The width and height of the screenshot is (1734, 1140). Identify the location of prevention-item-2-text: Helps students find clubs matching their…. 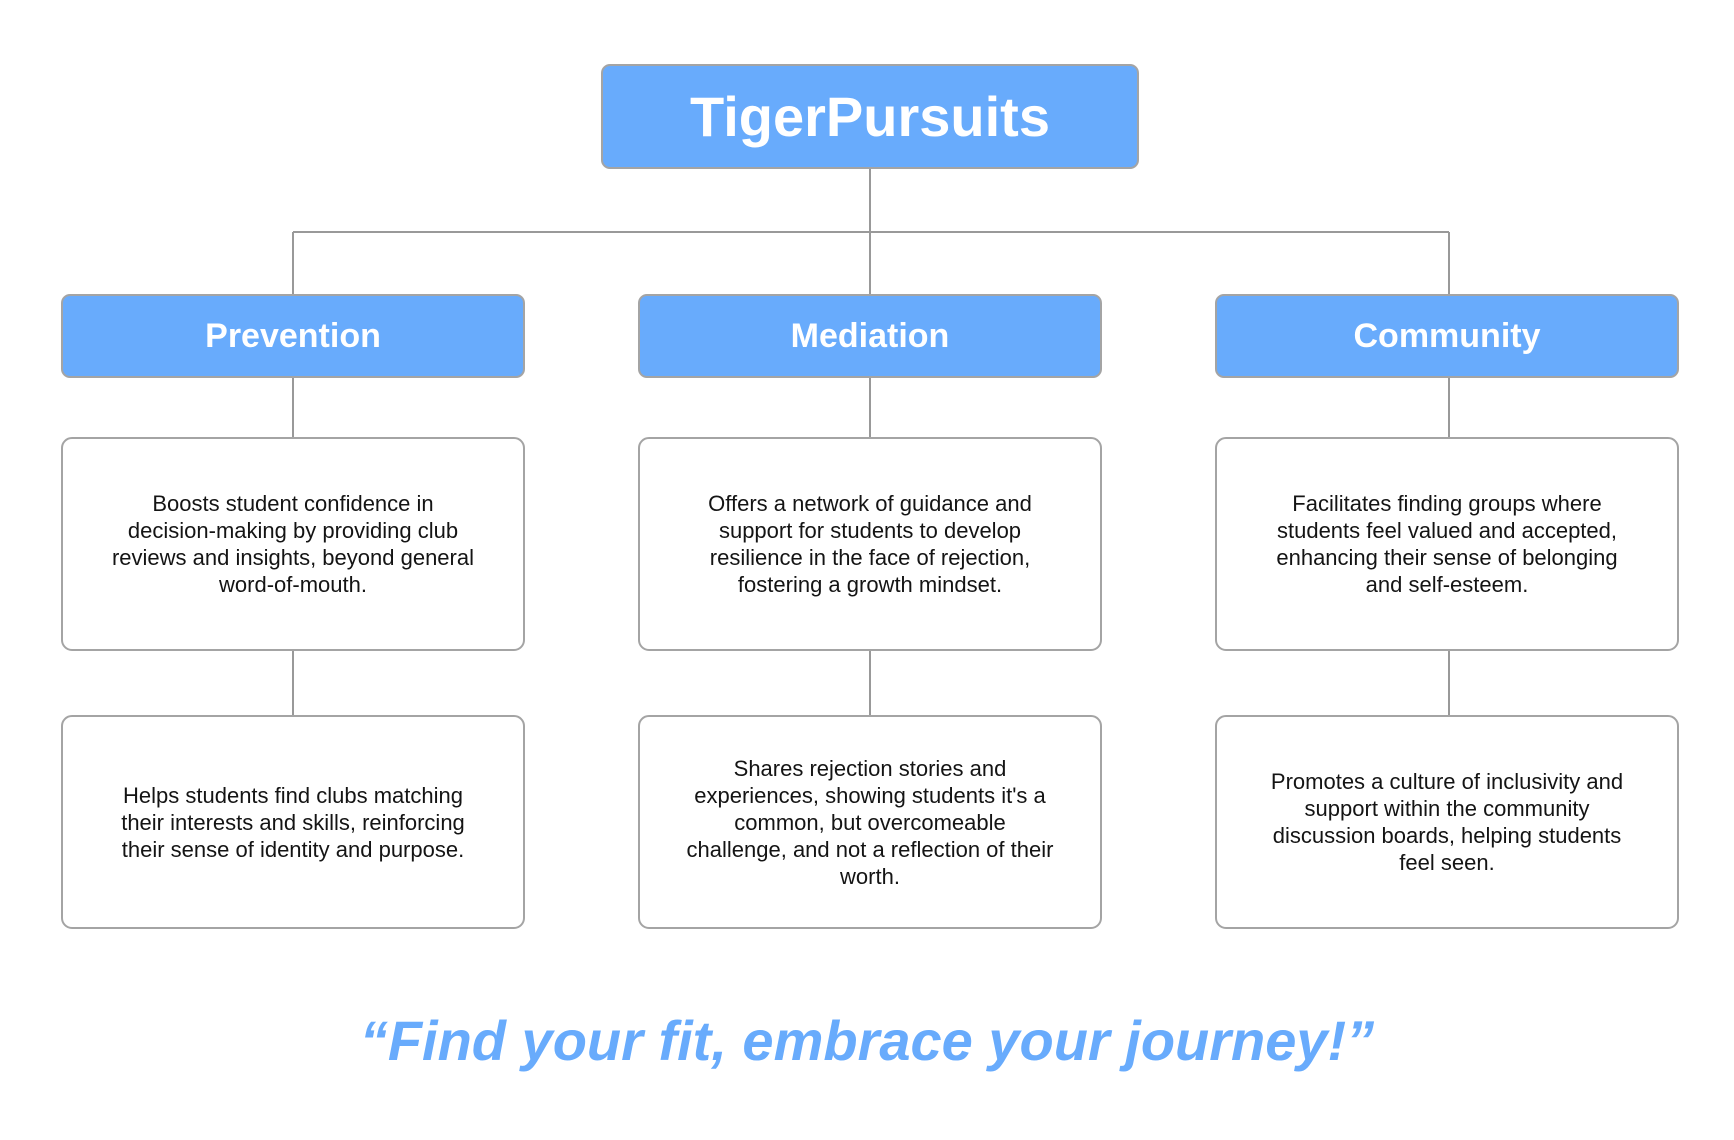
(293, 822).